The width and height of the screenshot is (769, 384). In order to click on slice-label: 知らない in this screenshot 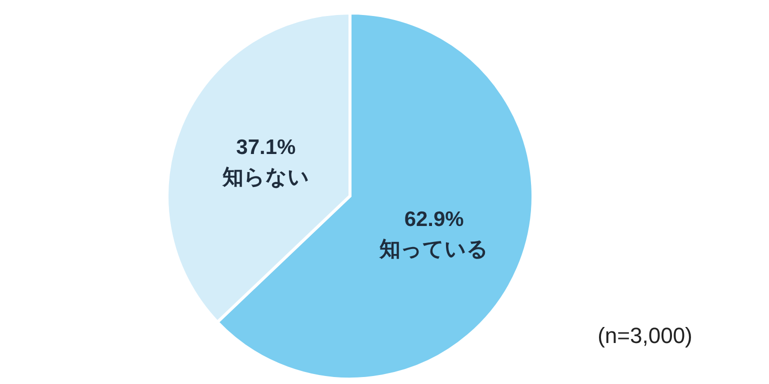, I will do `click(265, 177)`.